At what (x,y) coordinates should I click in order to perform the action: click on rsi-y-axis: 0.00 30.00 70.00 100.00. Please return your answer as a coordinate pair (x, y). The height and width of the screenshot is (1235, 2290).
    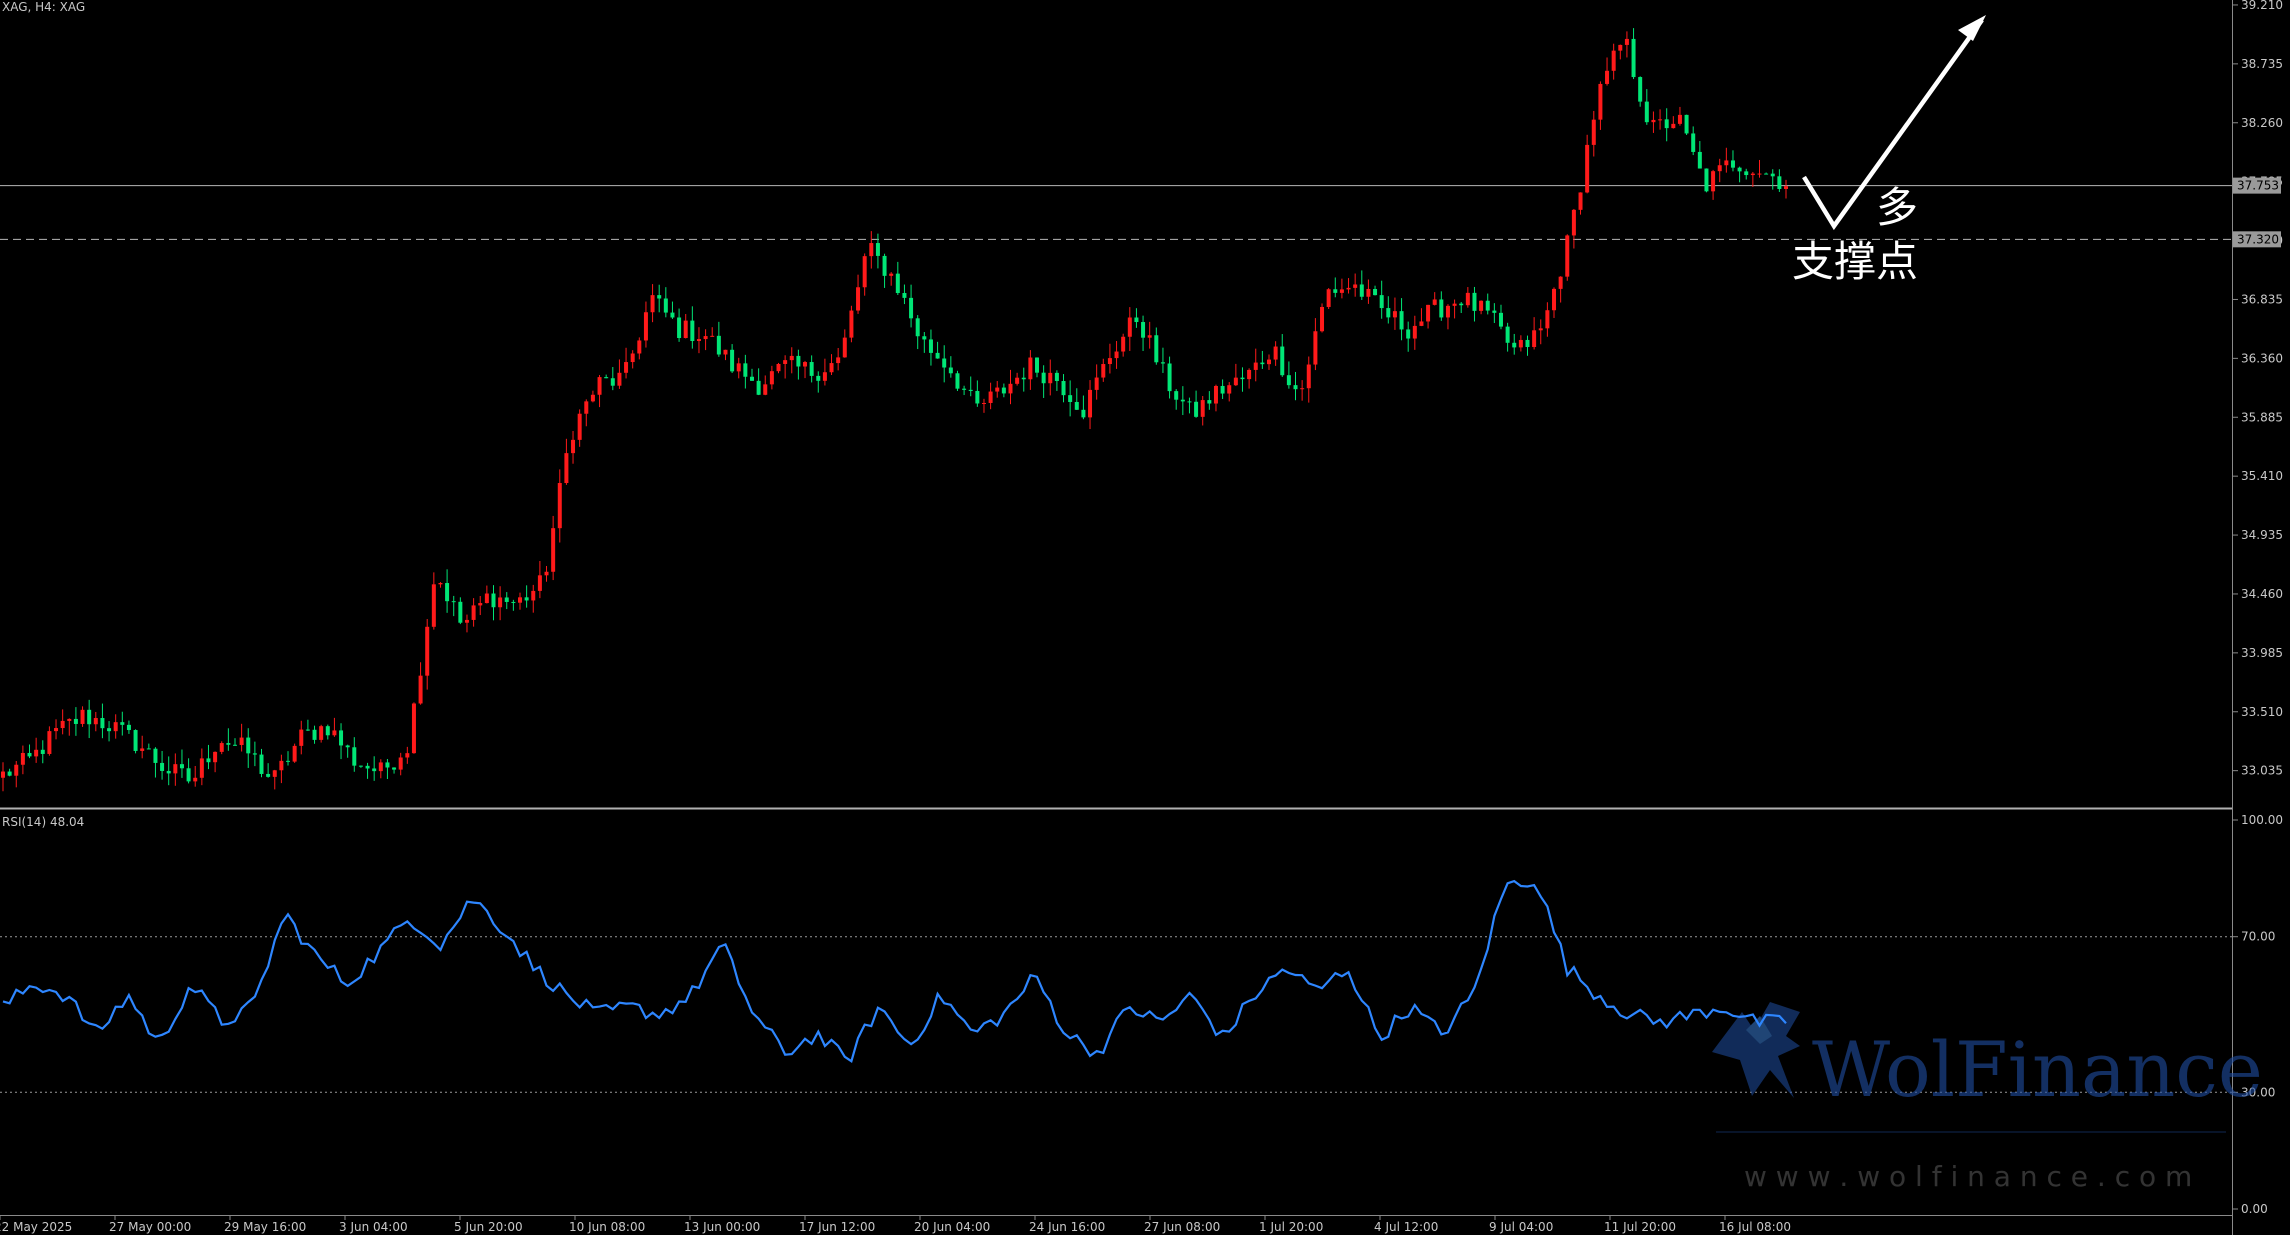
    Looking at the image, I should click on (2257, 1014).